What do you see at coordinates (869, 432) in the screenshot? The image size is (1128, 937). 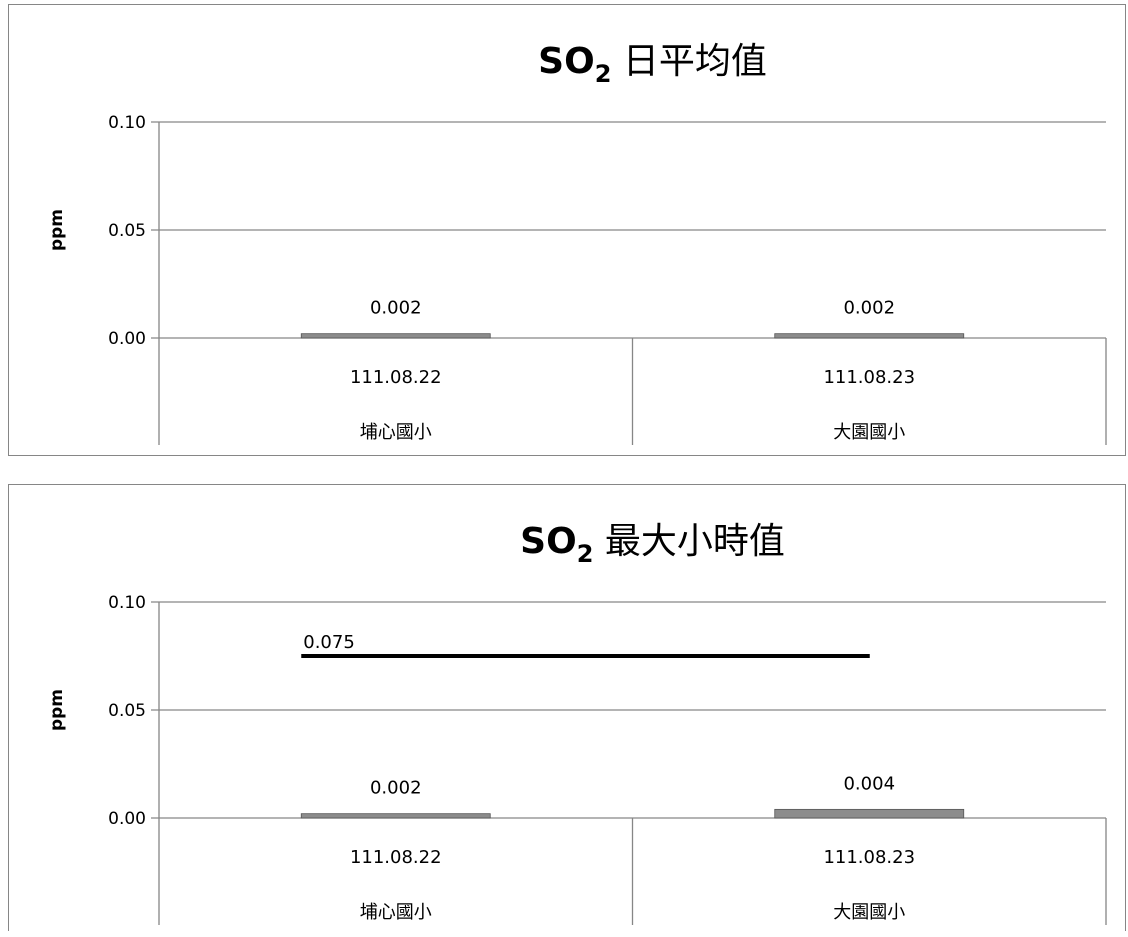 I see `daily-average-category-site-label: 大園國小` at bounding box center [869, 432].